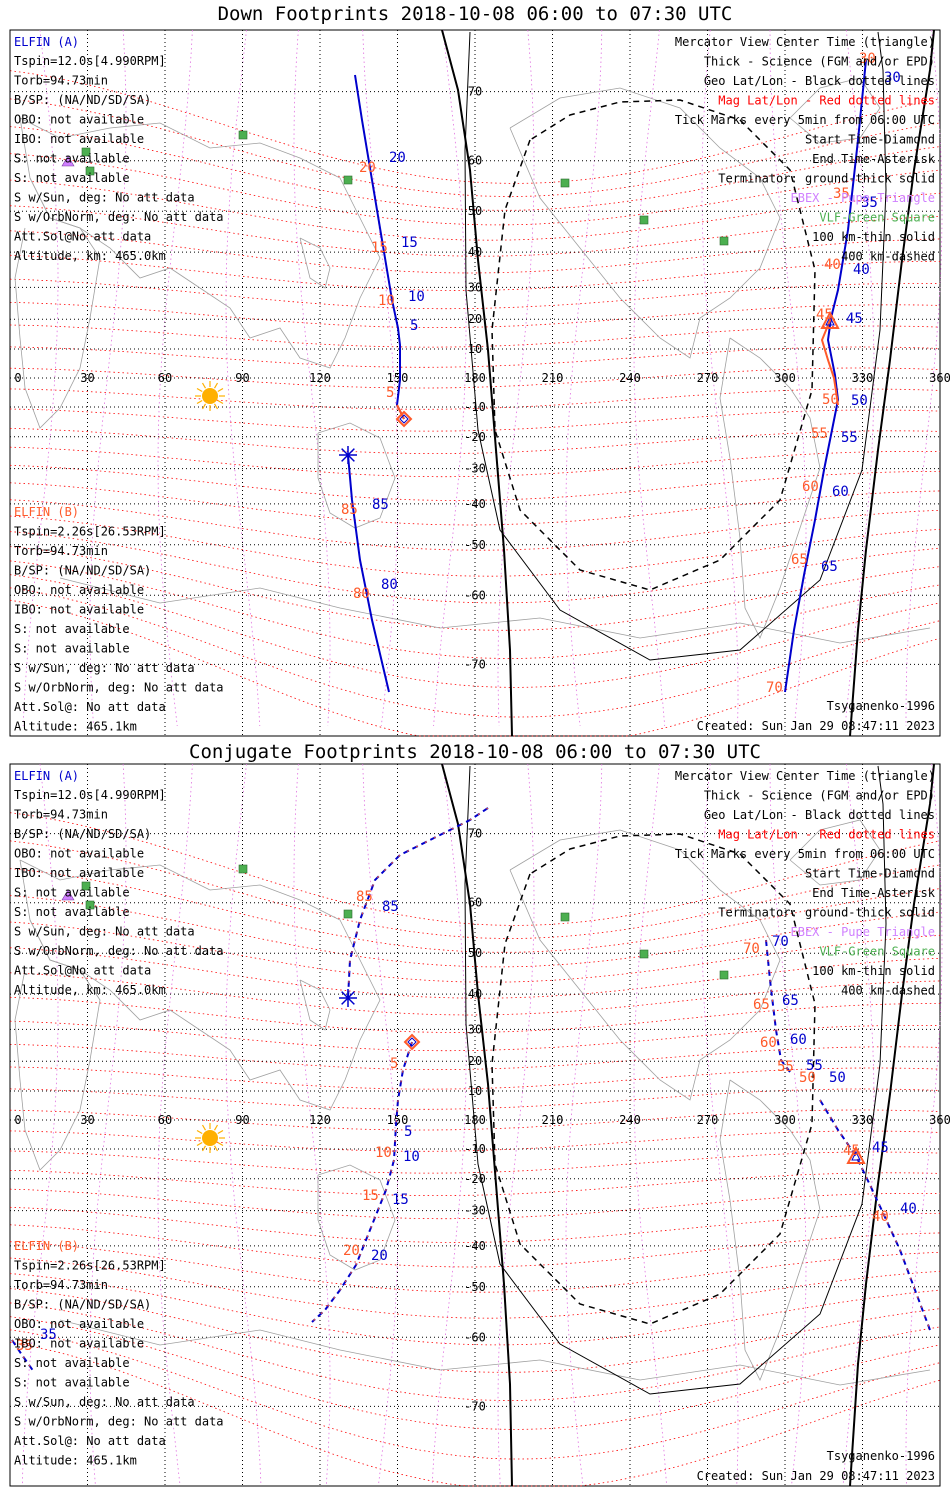  Describe the element at coordinates (826, 179) in the screenshot. I see `legend-terminator: Terminator: ground-thick solid` at that location.